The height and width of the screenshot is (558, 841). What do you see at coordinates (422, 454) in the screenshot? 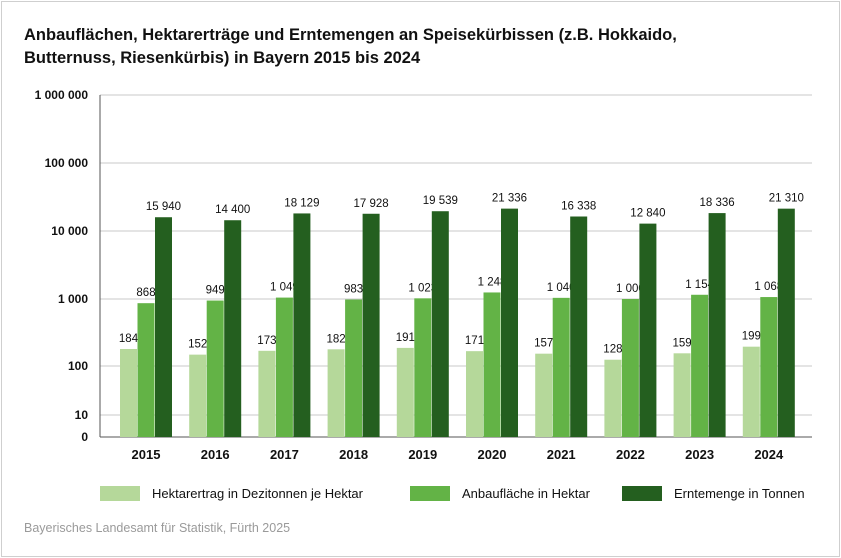
I see `x-tick-label: 2019` at bounding box center [422, 454].